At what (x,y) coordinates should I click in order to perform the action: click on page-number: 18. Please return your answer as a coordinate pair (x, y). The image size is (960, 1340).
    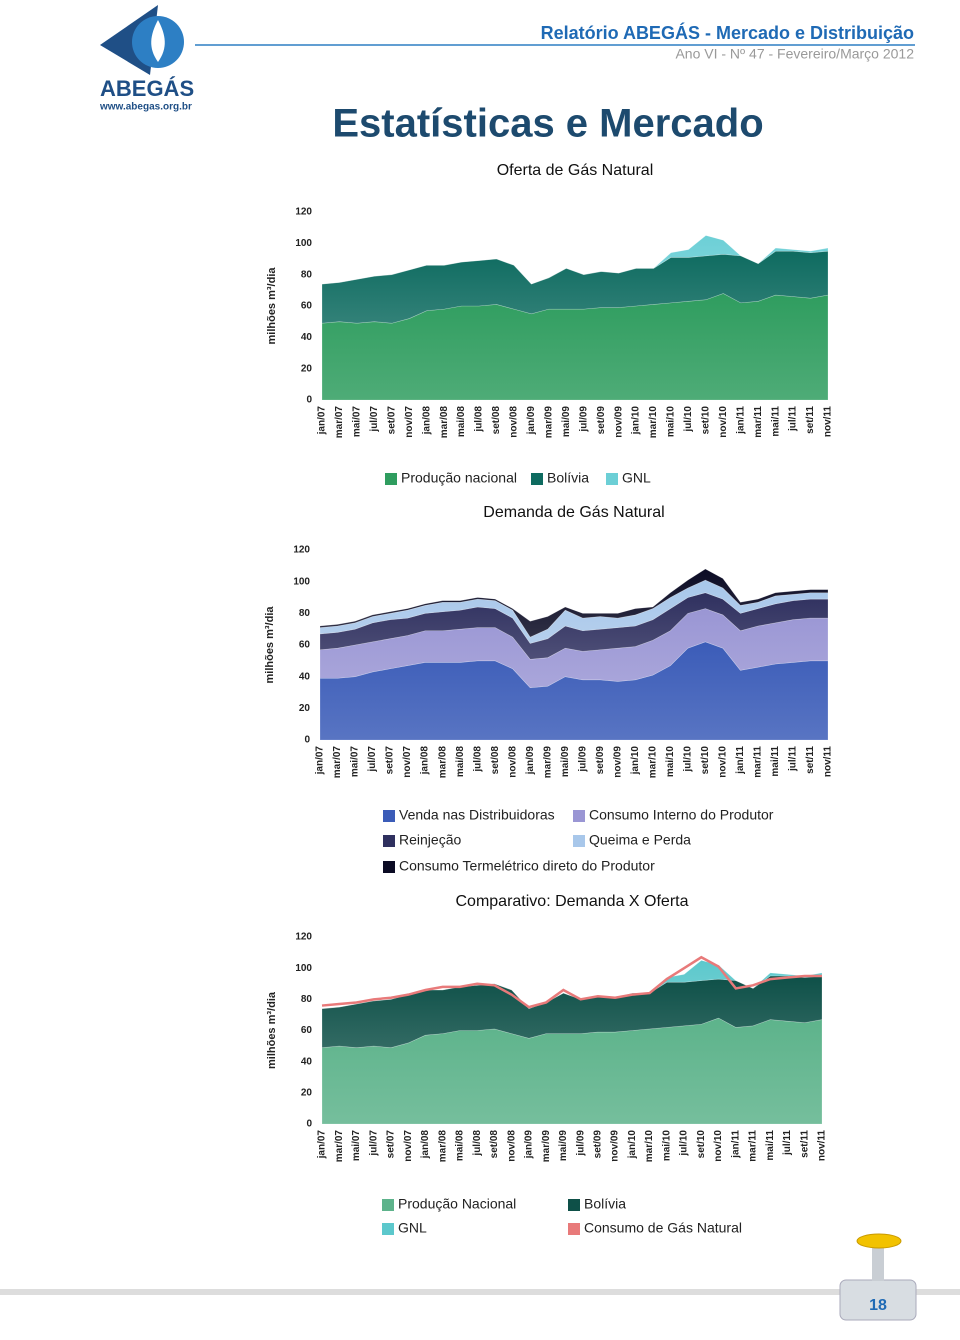
    Looking at the image, I should click on (878, 1305).